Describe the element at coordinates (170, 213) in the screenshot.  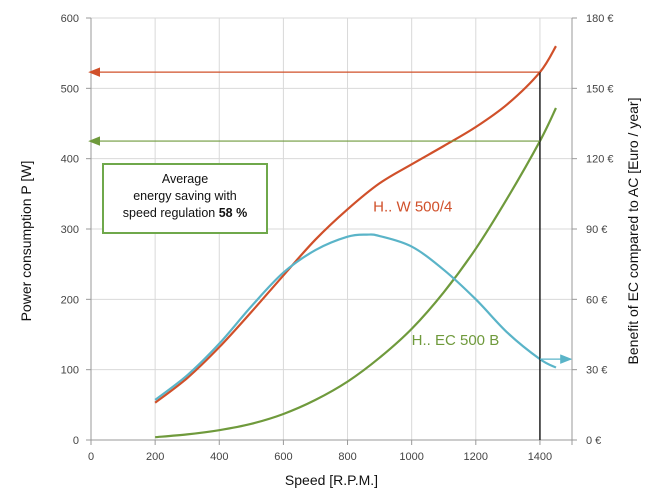
I see `annotation-line-3-text: speed regulation` at that location.